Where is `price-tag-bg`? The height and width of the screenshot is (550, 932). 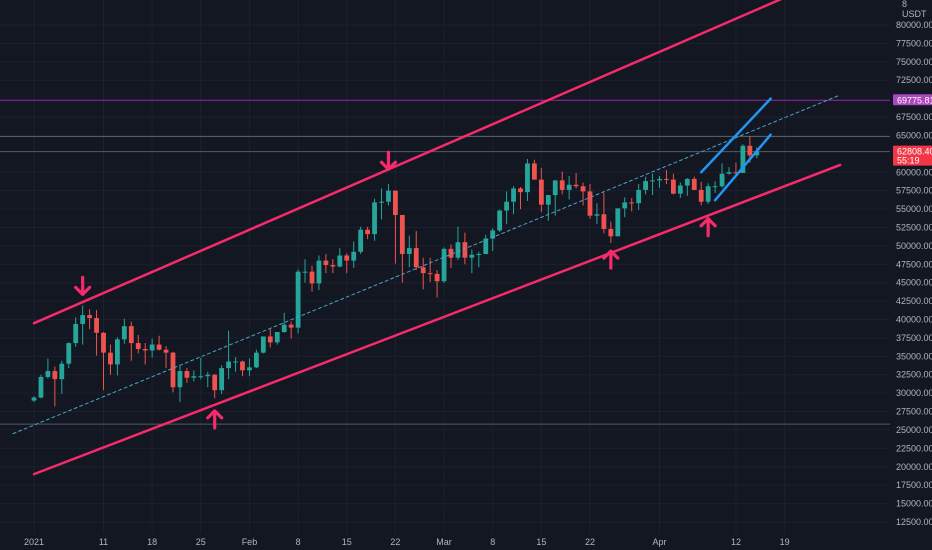 price-tag-bg is located at coordinates (912, 155).